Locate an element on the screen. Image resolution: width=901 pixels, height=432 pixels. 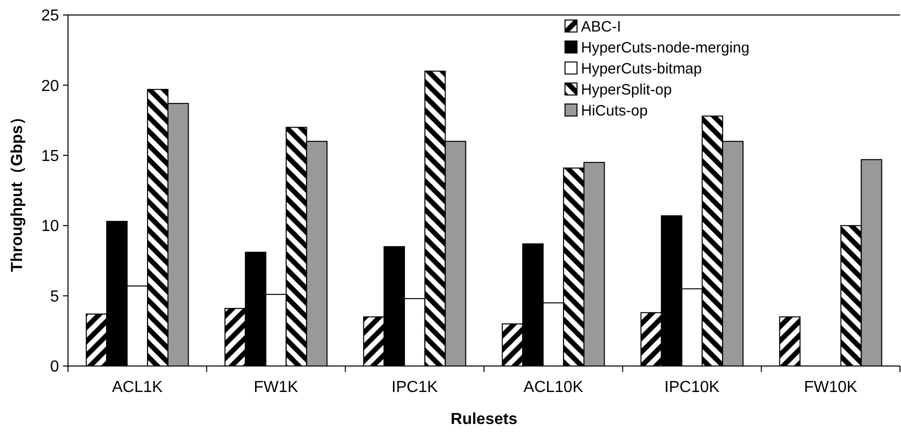
x-tick-label: ACL10K is located at coordinates (554, 387).